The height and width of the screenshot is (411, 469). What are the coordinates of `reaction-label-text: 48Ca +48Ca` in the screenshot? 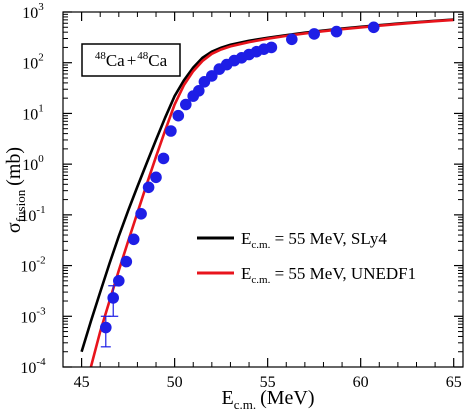 It's located at (131, 60).